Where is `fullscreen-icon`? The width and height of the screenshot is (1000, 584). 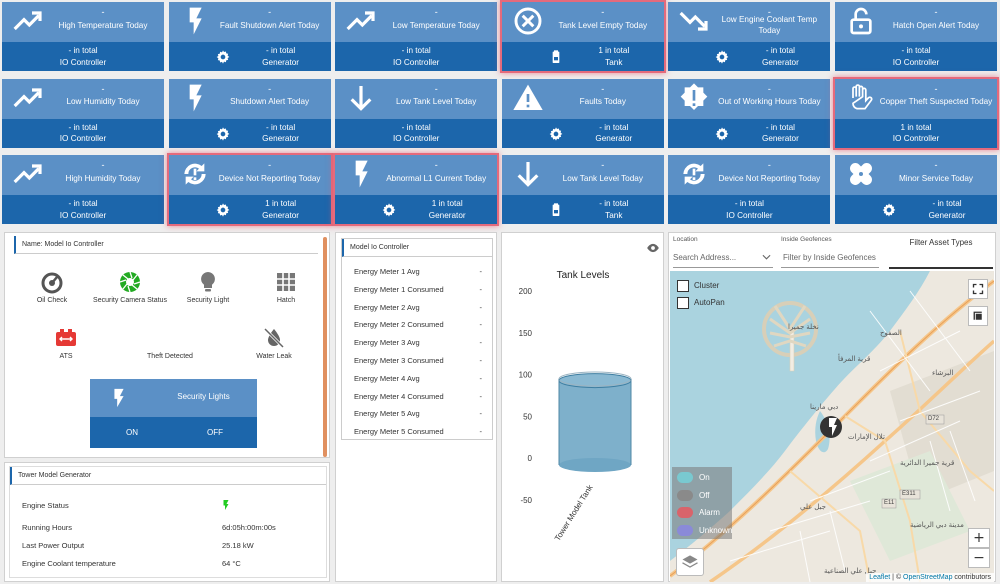 fullscreen-icon is located at coordinates (978, 289).